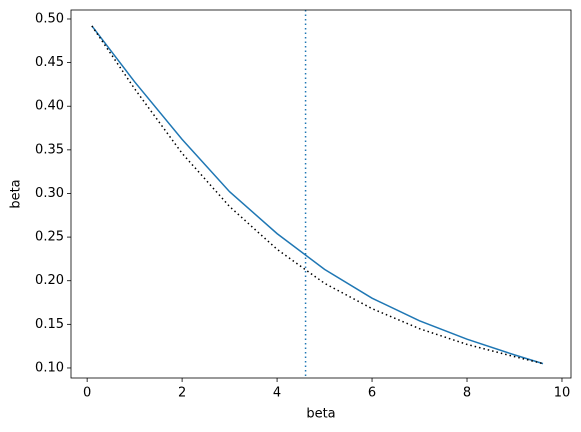 This screenshot has width=581, height=432. Describe the element at coordinates (49, 367) in the screenshot. I see `y-tick-label: 0.10` at that location.